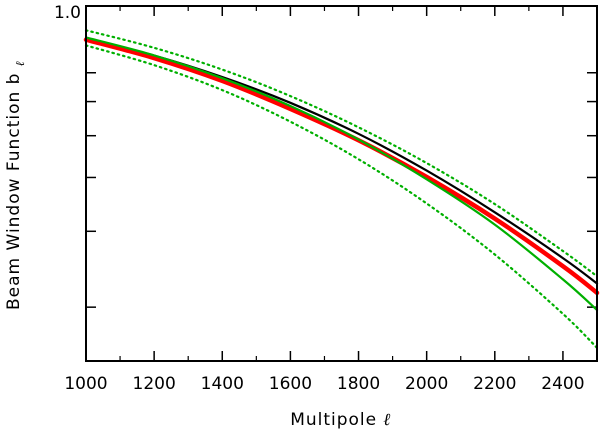 This screenshot has width=600, height=436. What do you see at coordinates (494, 384) in the screenshot?
I see `x-tick-label: 2200` at bounding box center [494, 384].